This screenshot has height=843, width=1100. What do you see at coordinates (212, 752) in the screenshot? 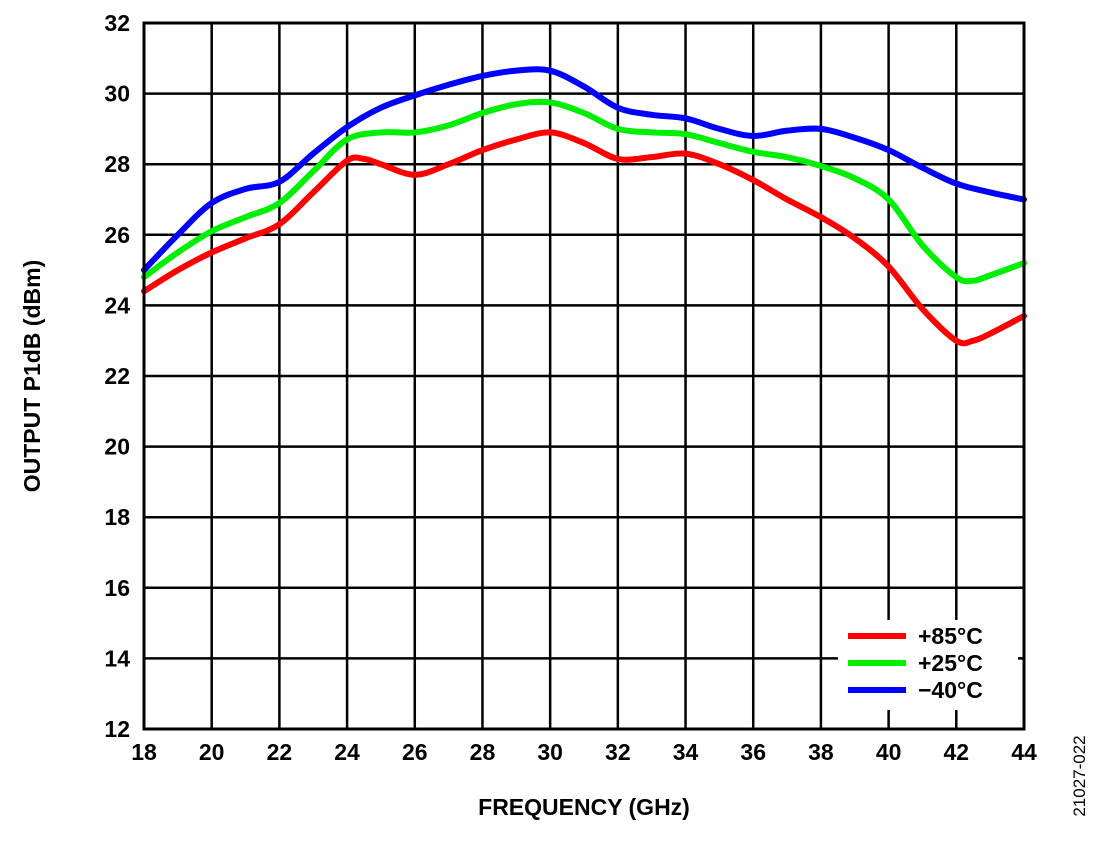
I see `x-tick-label: 20` at bounding box center [212, 752].